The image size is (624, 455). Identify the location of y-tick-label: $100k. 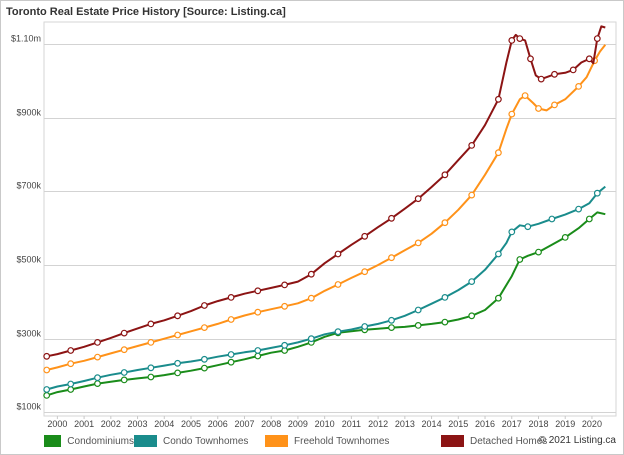
(28, 407).